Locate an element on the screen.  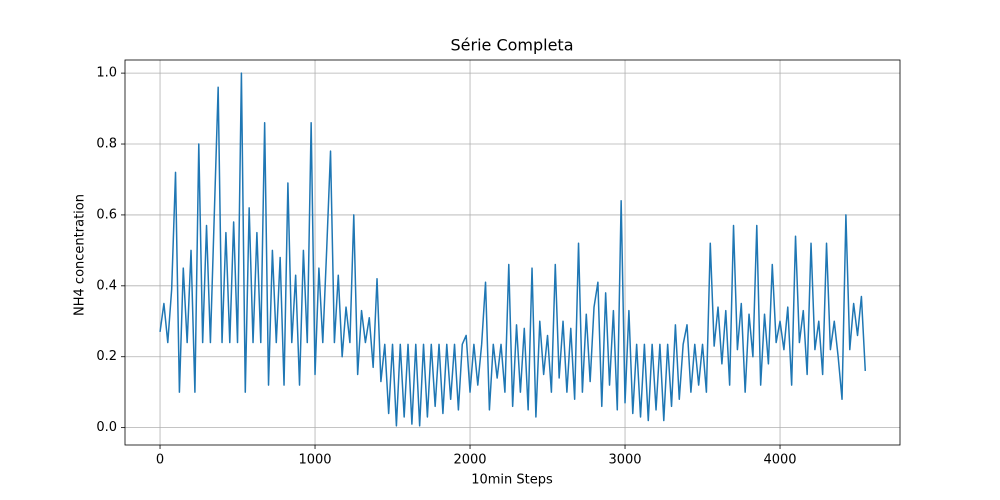
y-tick-label: 0.2 is located at coordinates (106, 356).